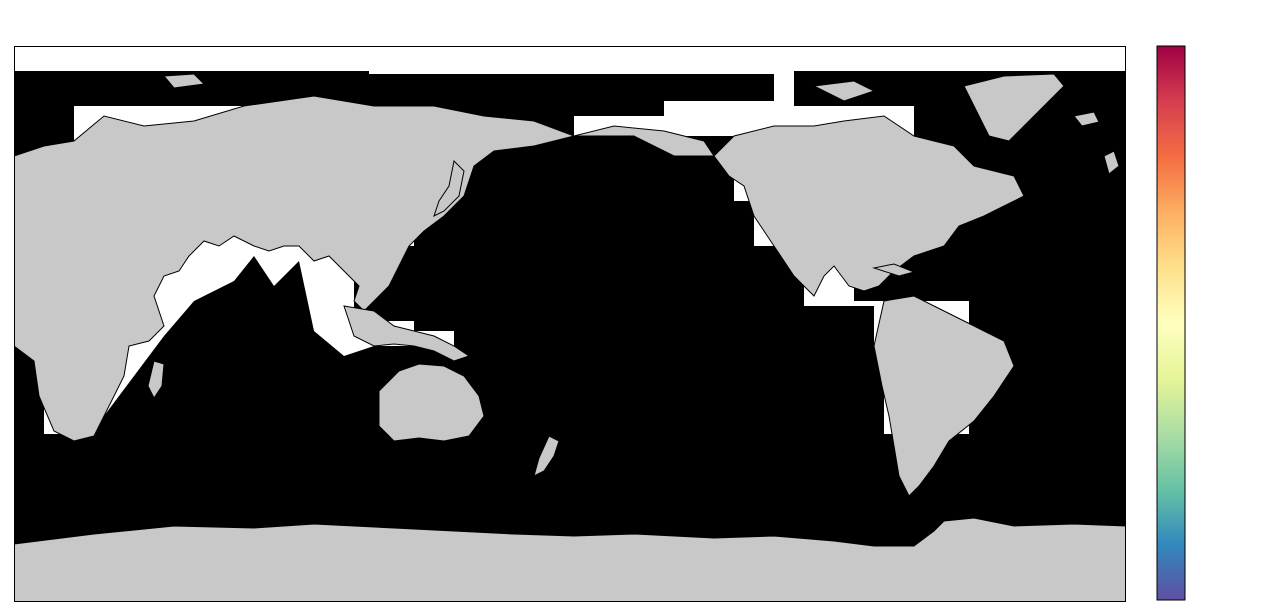 The width and height of the screenshot is (1270, 616). I want to click on biome-7-ext, so click(879, 455).